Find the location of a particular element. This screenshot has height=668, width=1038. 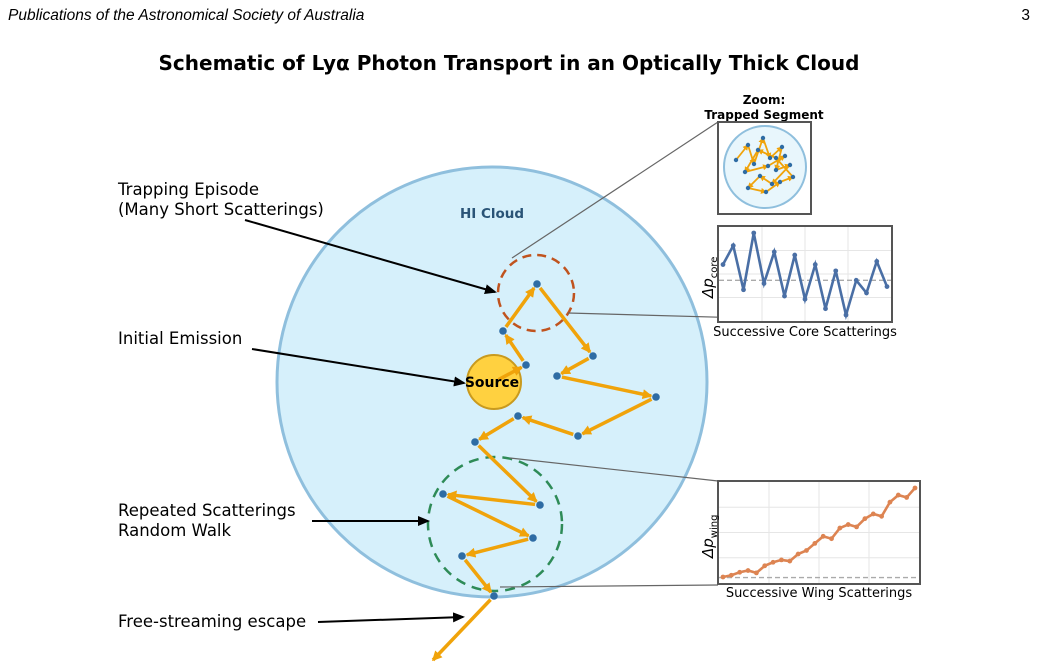

wing-ylabel: Δpwing is located at coordinates (709, 537).